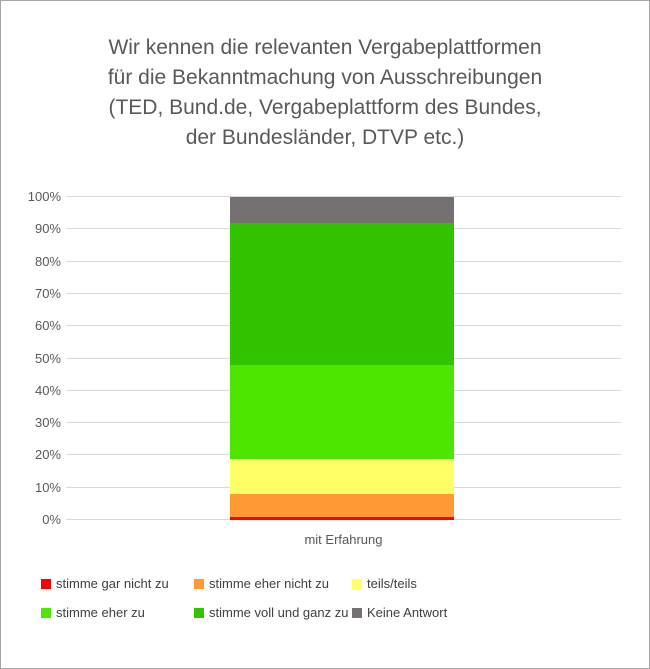 The height and width of the screenshot is (669, 650). I want to click on y-axis-tick-label: 40%, so click(47, 390).